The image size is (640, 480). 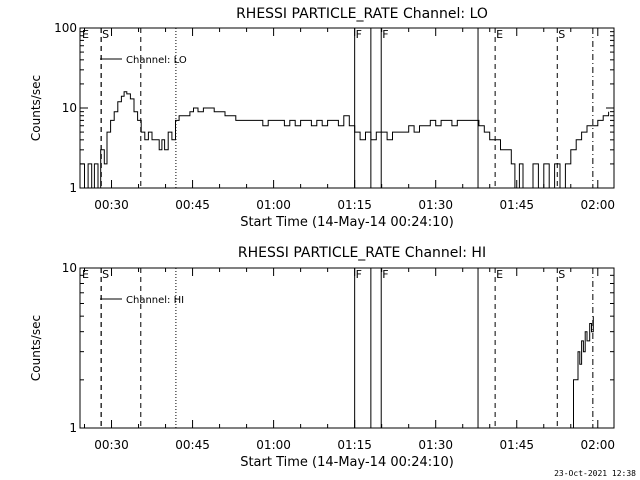 I want to click on legend-label-hi: Channel: HI, so click(x=155, y=300).